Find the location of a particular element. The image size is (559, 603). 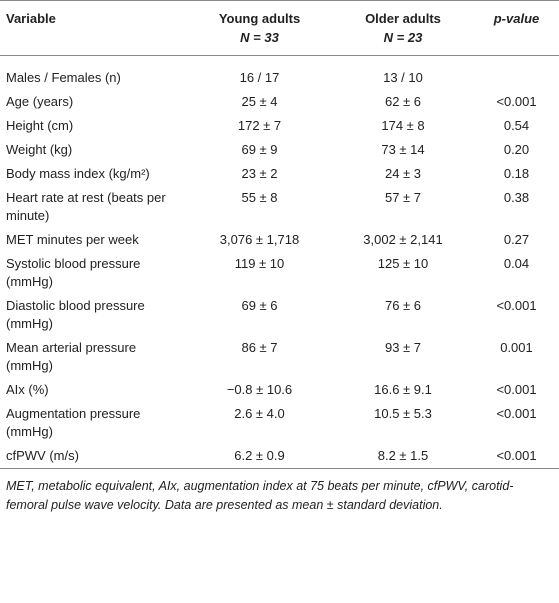

cell-value: 172 ± 7 is located at coordinates (259, 125).